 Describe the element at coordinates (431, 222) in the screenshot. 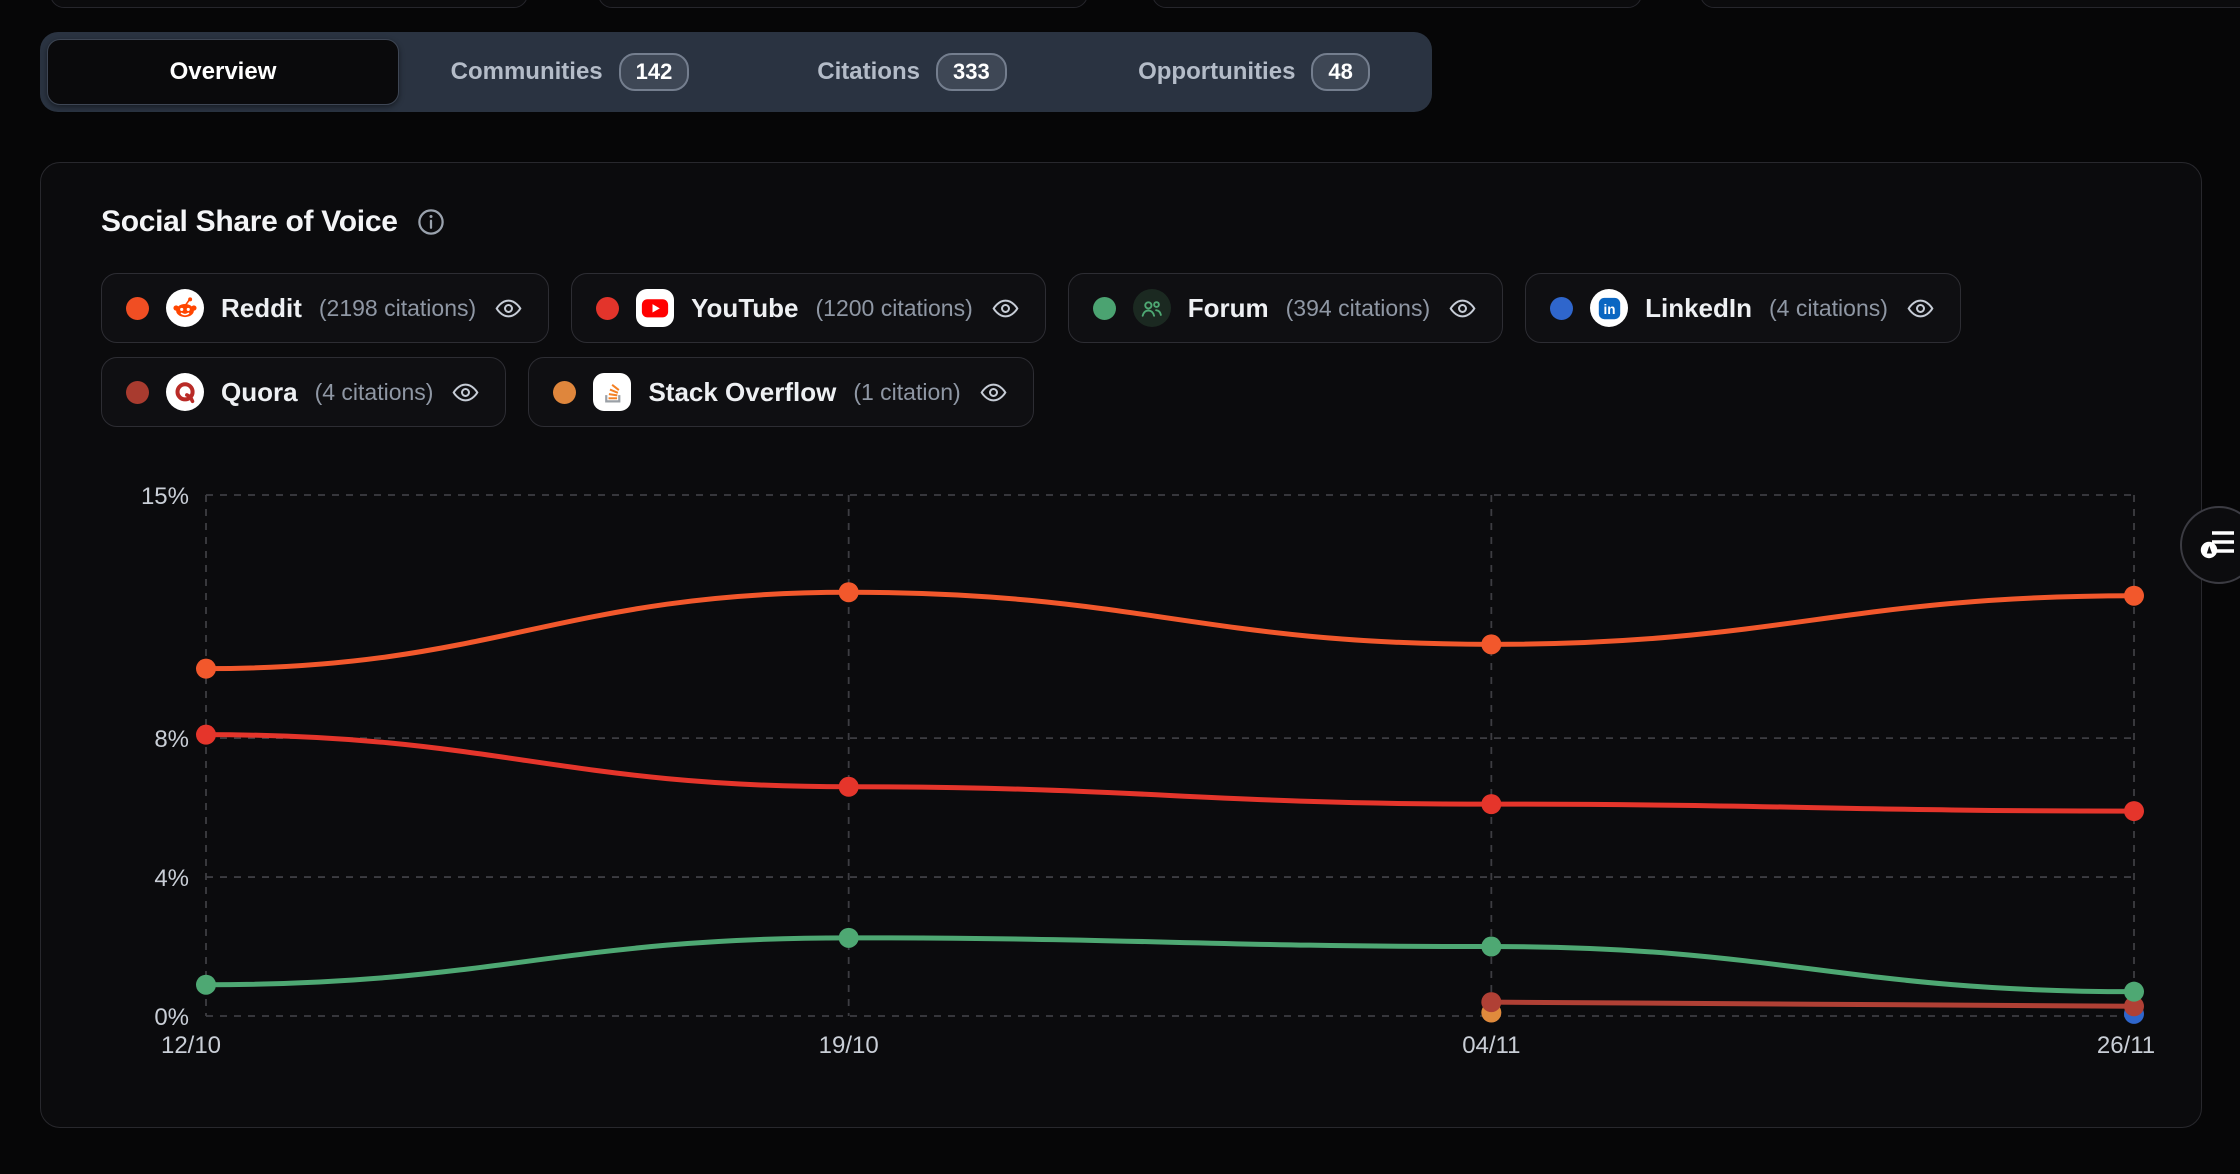

I see `info-icon` at that location.